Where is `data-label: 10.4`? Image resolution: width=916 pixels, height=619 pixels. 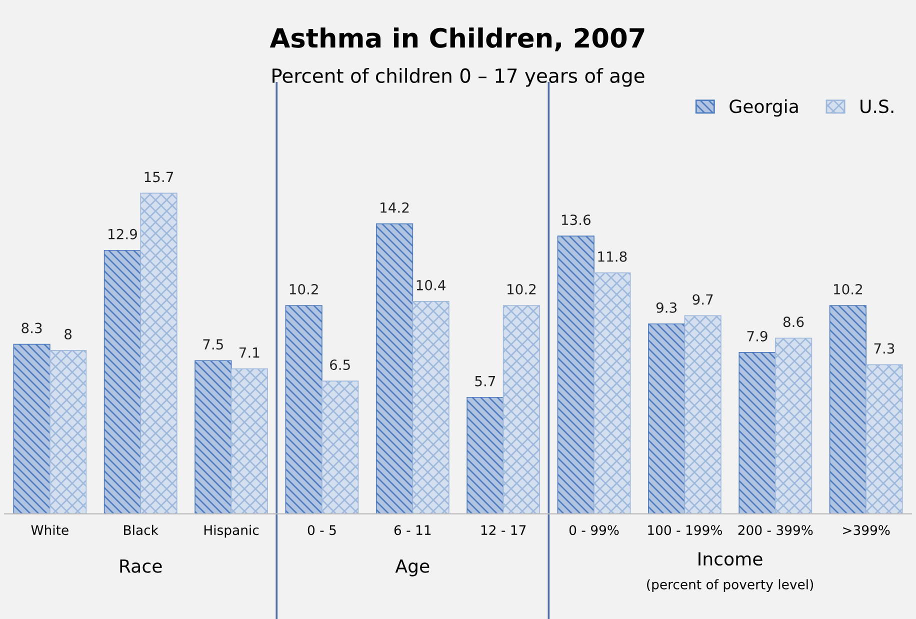
data-label: 10.4 is located at coordinates (431, 285).